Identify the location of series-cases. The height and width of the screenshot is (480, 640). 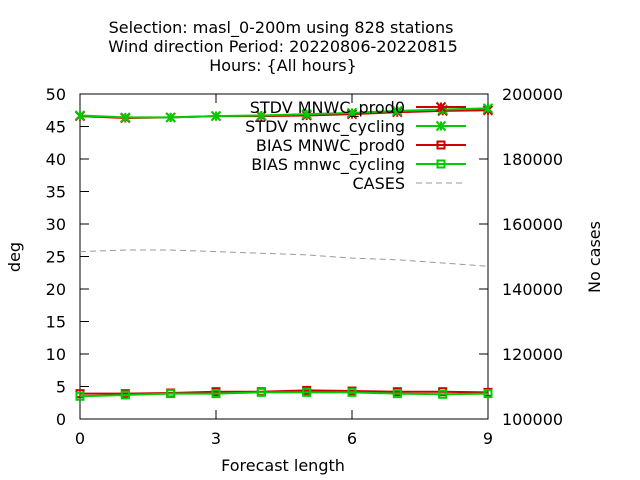
(284, 258).